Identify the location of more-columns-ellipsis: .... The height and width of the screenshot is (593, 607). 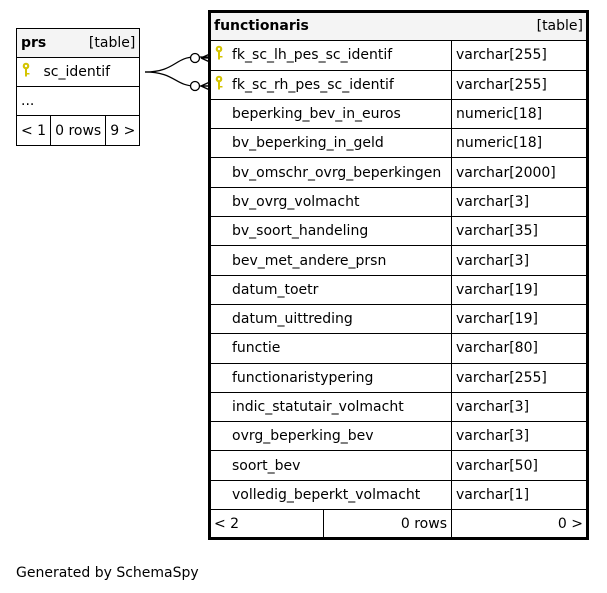
(78, 101).